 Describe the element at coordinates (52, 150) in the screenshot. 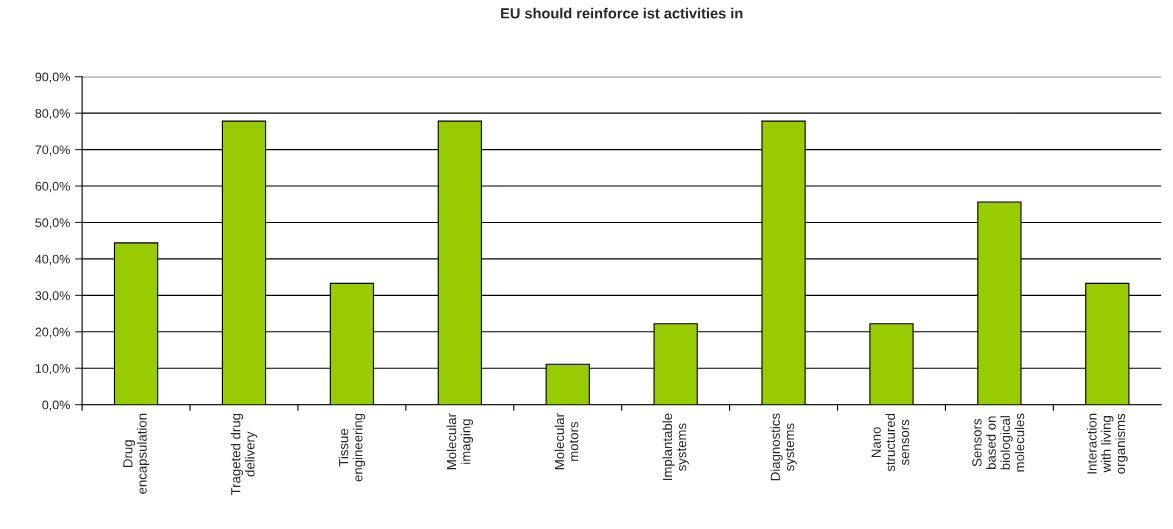

I see `y-tick-label: 70,0%` at that location.